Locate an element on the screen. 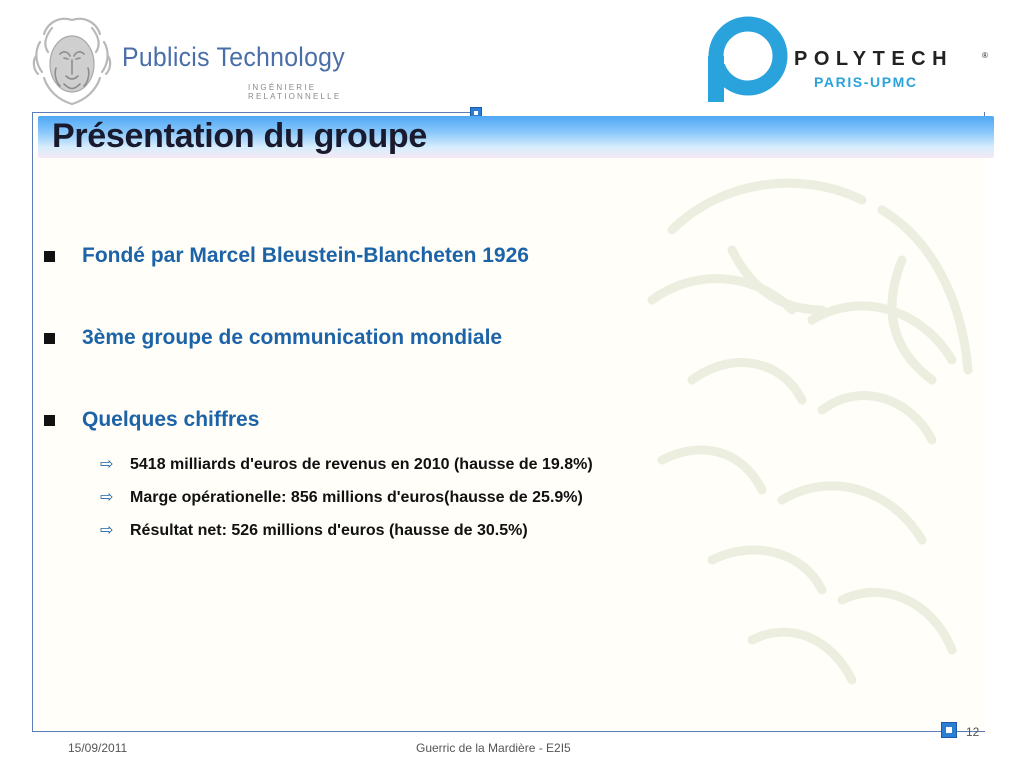 The image size is (1024, 768). publicis-tagline: INGÉNIERIE RELATIONNELLE is located at coordinates (295, 92).